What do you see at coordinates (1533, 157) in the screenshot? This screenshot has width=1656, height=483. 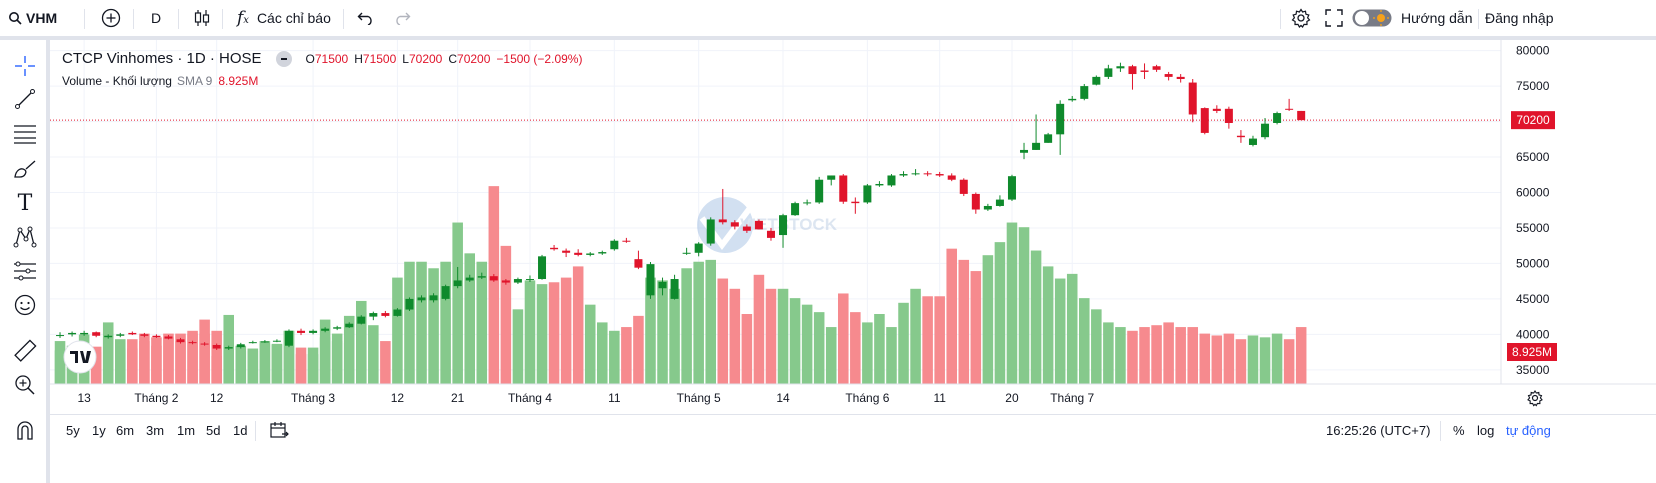 I see `price-tick-label: 65000` at bounding box center [1533, 157].